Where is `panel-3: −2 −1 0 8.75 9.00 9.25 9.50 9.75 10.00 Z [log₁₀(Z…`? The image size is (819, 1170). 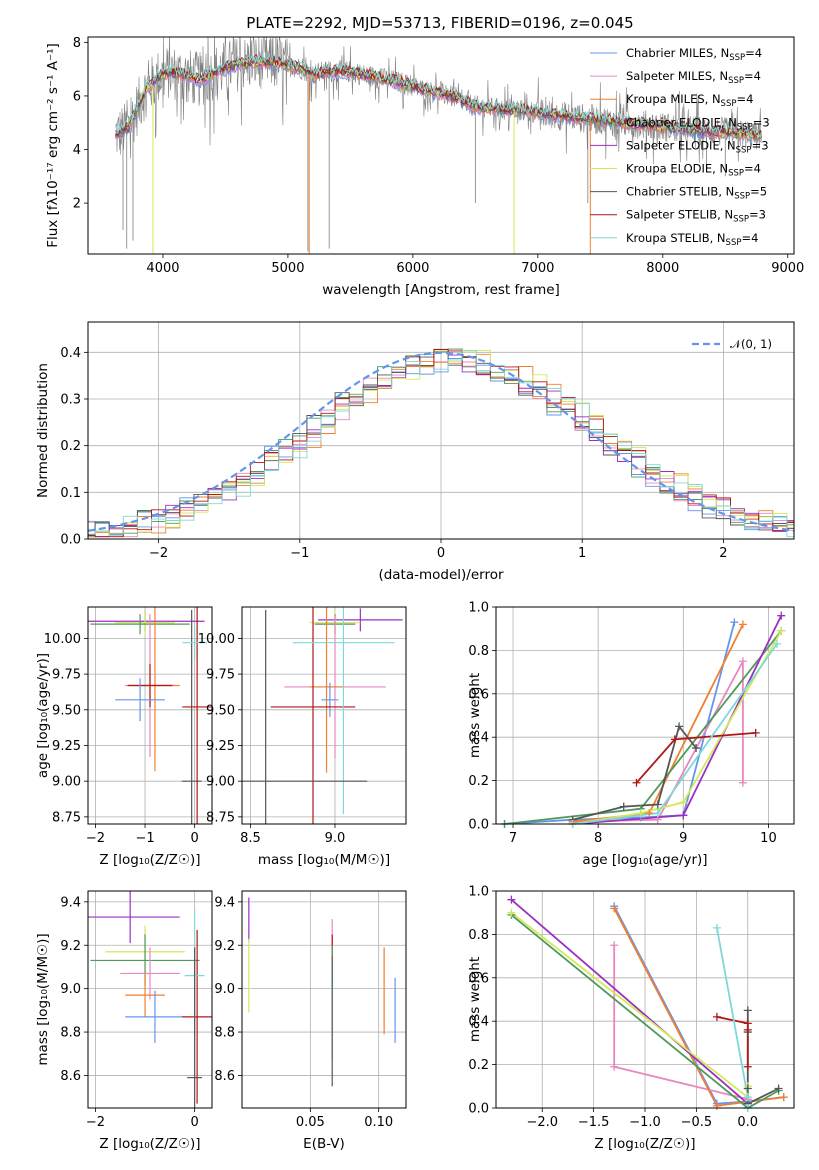 panel-3: −2 −1 0 8.75 9.00 9.25 9.50 9.75 10.00 Z [log₁₀(Z… is located at coordinates (124, 737).